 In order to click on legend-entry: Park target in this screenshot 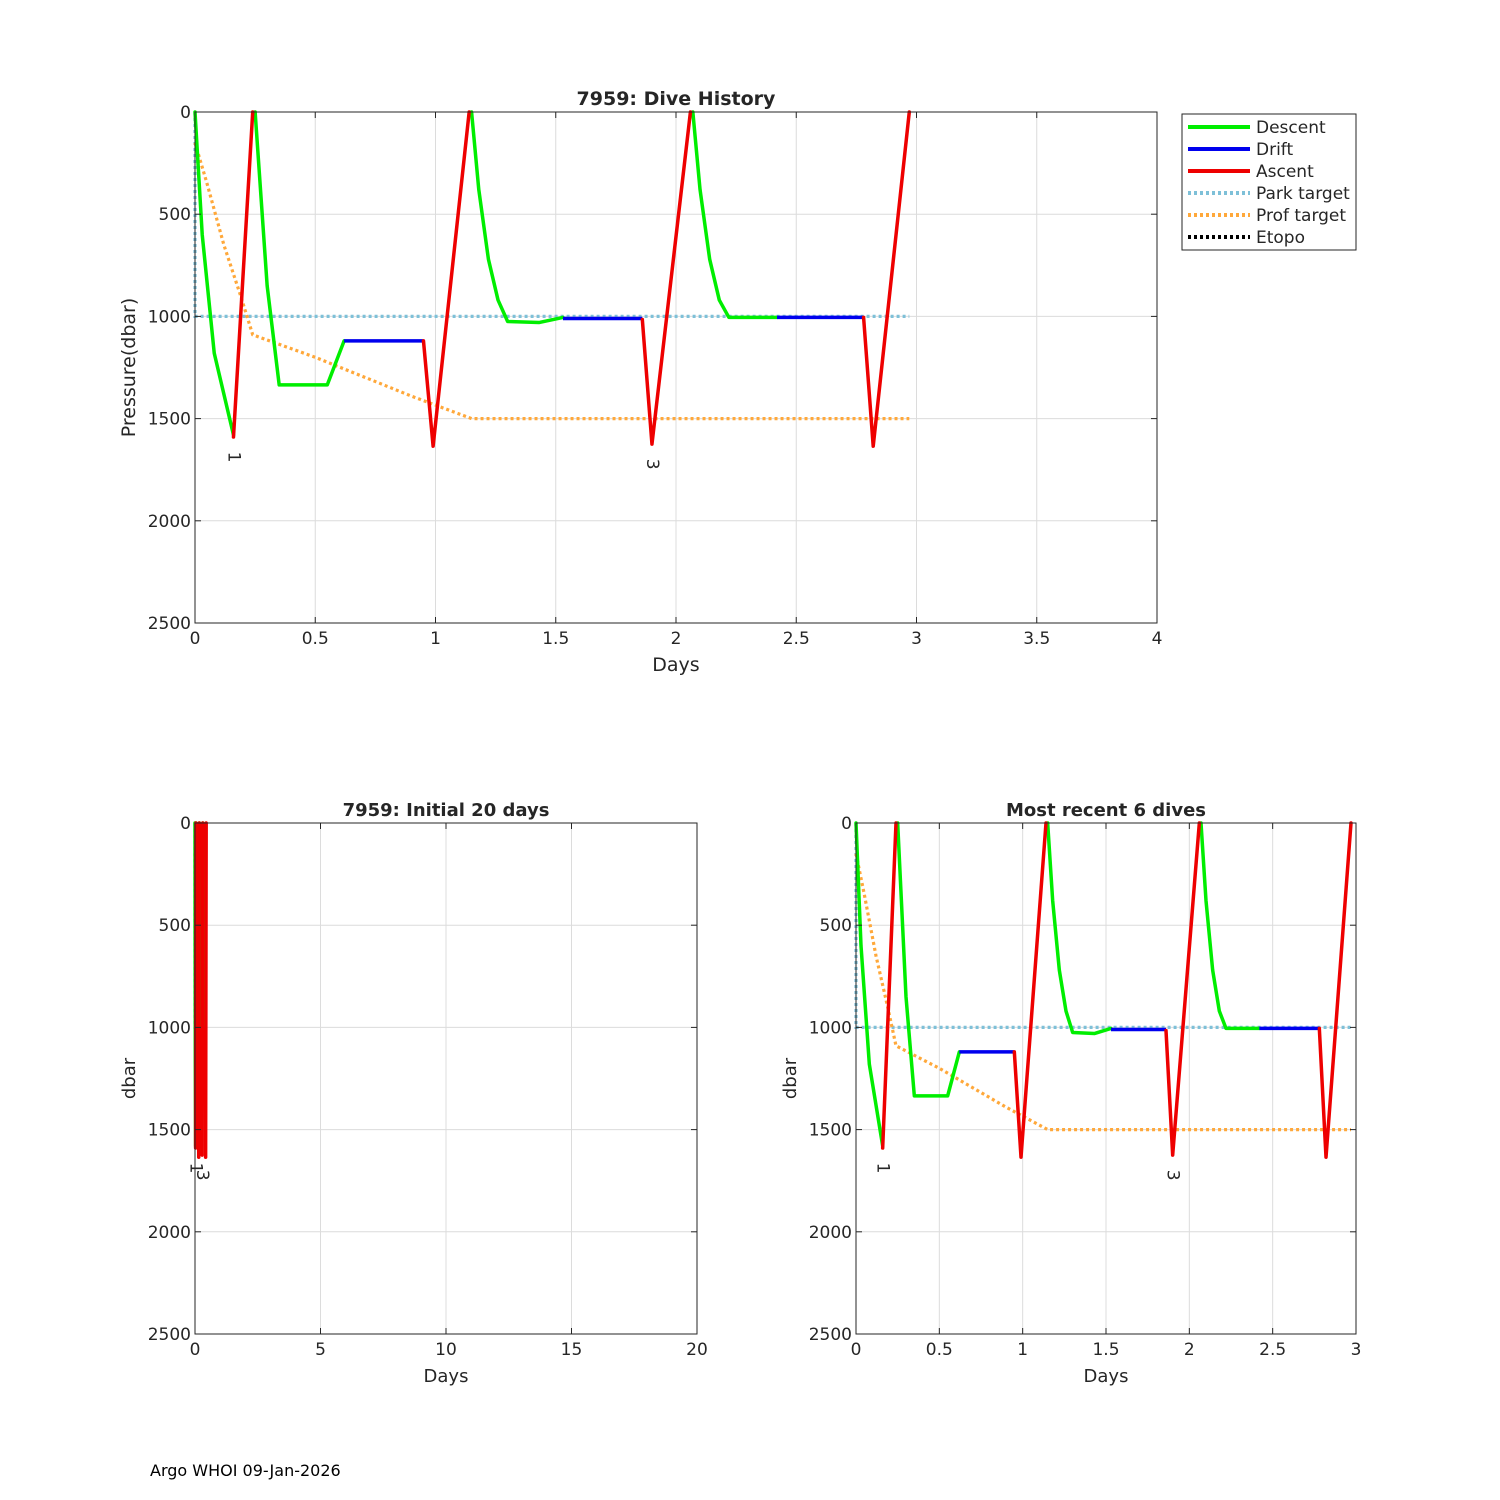, I will do `click(1303, 194)`.